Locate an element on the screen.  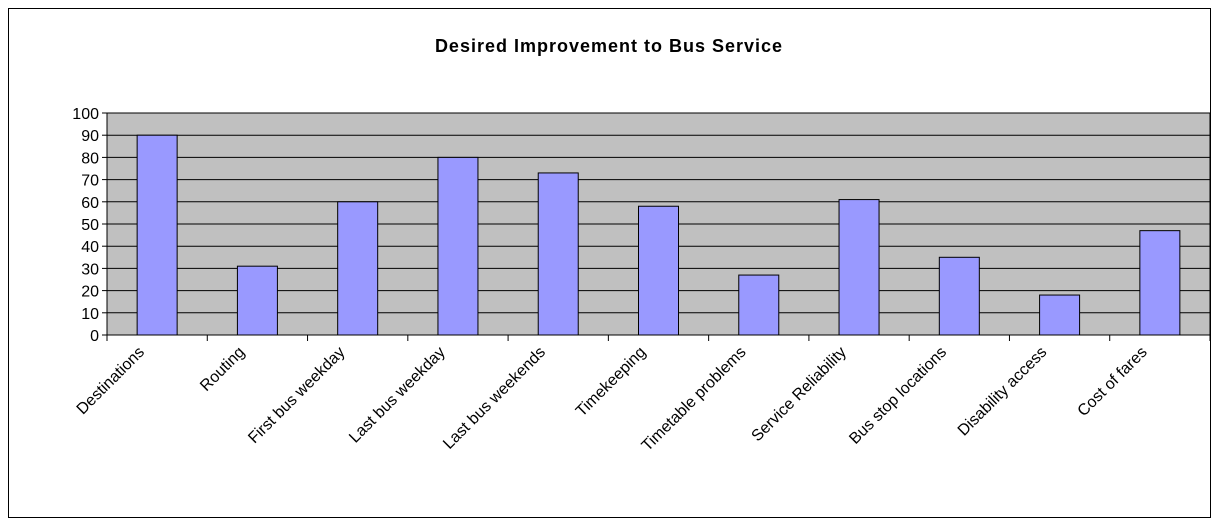
y-tick-label: 0 is located at coordinates (94, 336).